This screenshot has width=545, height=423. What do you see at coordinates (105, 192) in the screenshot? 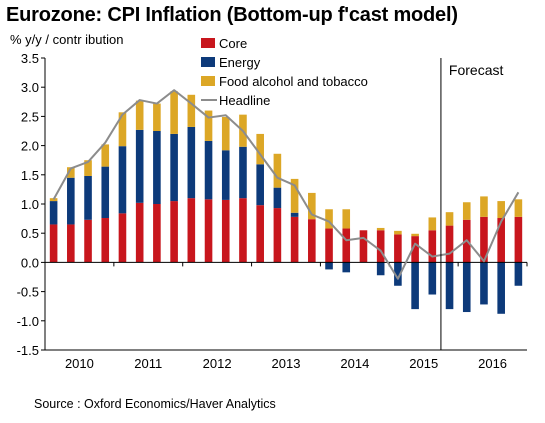
I see `bar-energy-2010q4` at bounding box center [105, 192].